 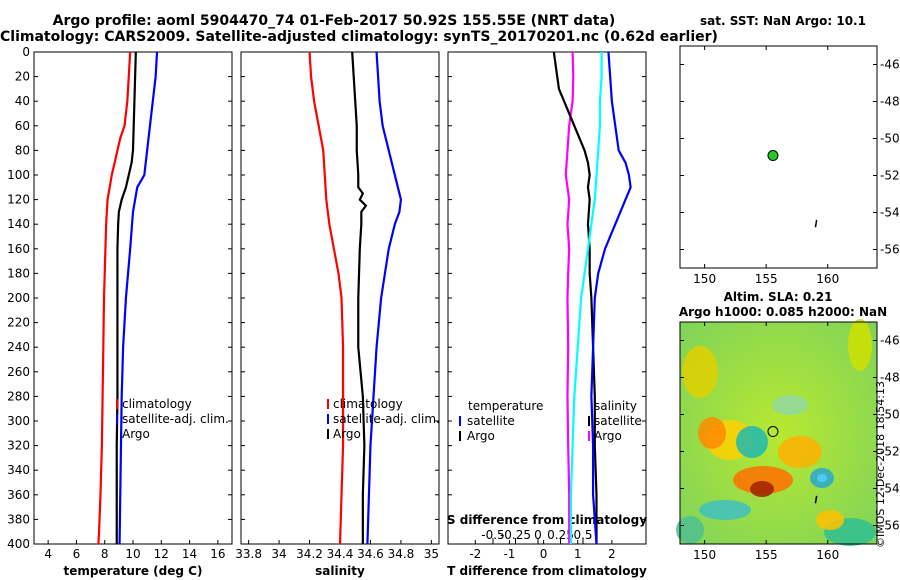 I want to click on top-tick-label: -0.5, so click(x=492, y=535).